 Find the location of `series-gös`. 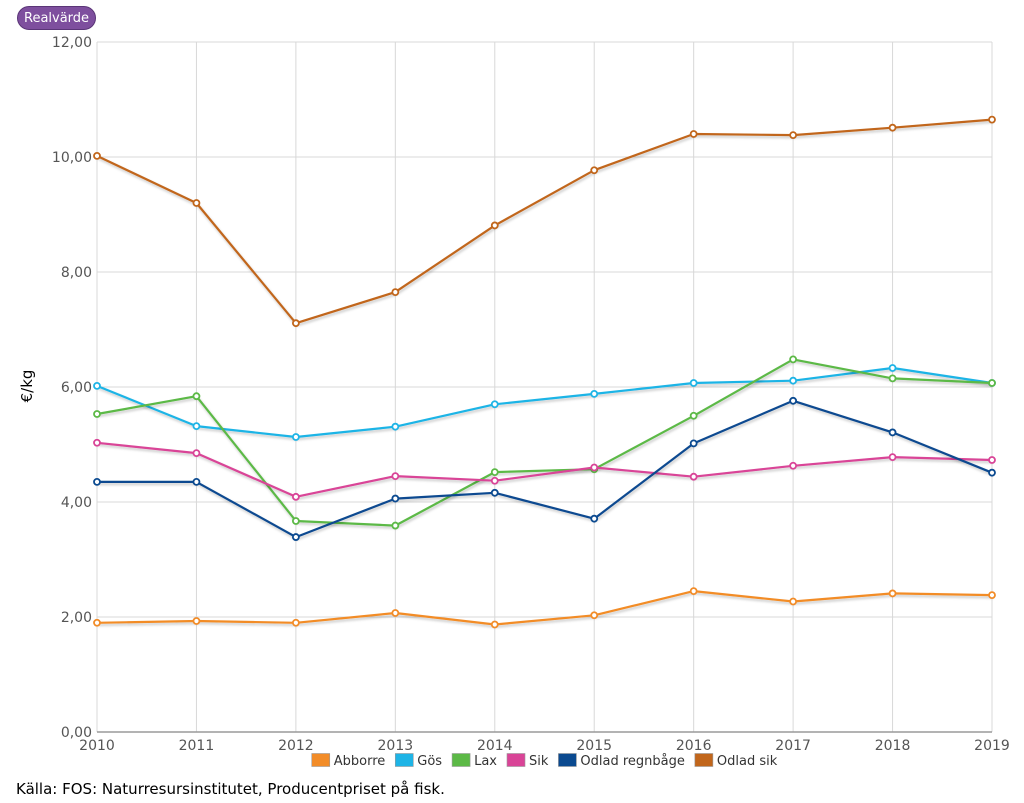

series-gös is located at coordinates (544, 402).